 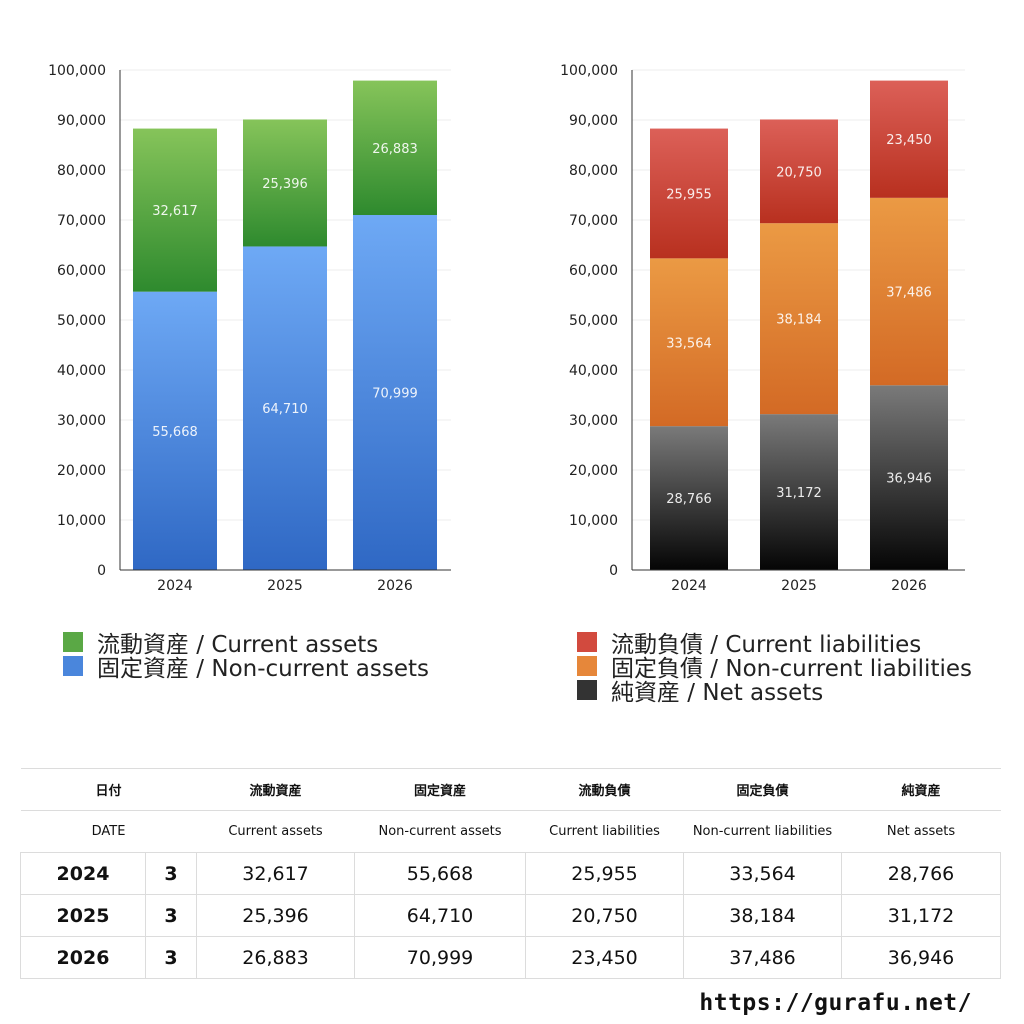 What do you see at coordinates (605, 957) in the screenshot?
I see `cell-current-liabilities: 23,450` at bounding box center [605, 957].